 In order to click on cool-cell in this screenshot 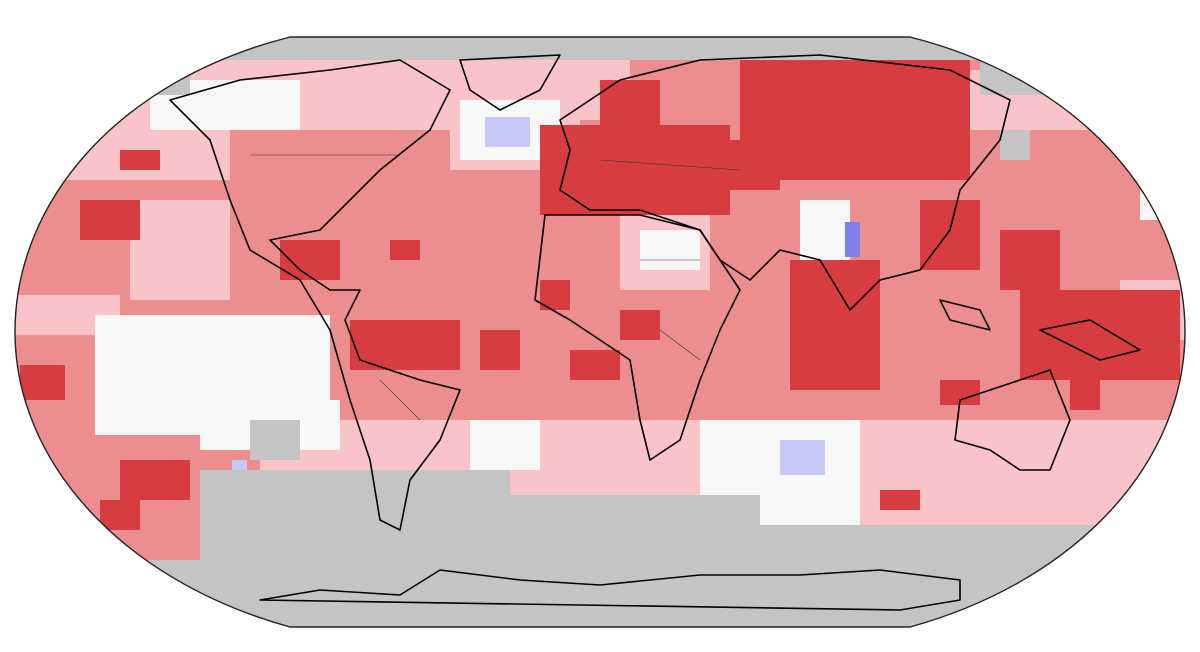, I will do `click(852, 239)`.